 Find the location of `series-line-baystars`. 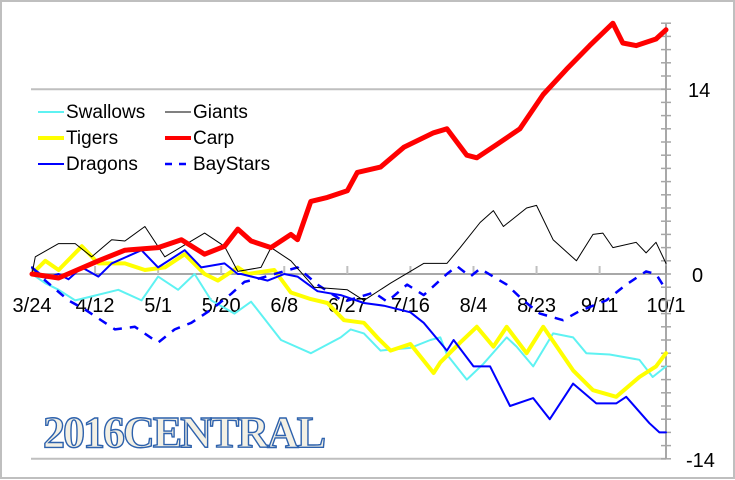

series-line-baystars is located at coordinates (347, 304).